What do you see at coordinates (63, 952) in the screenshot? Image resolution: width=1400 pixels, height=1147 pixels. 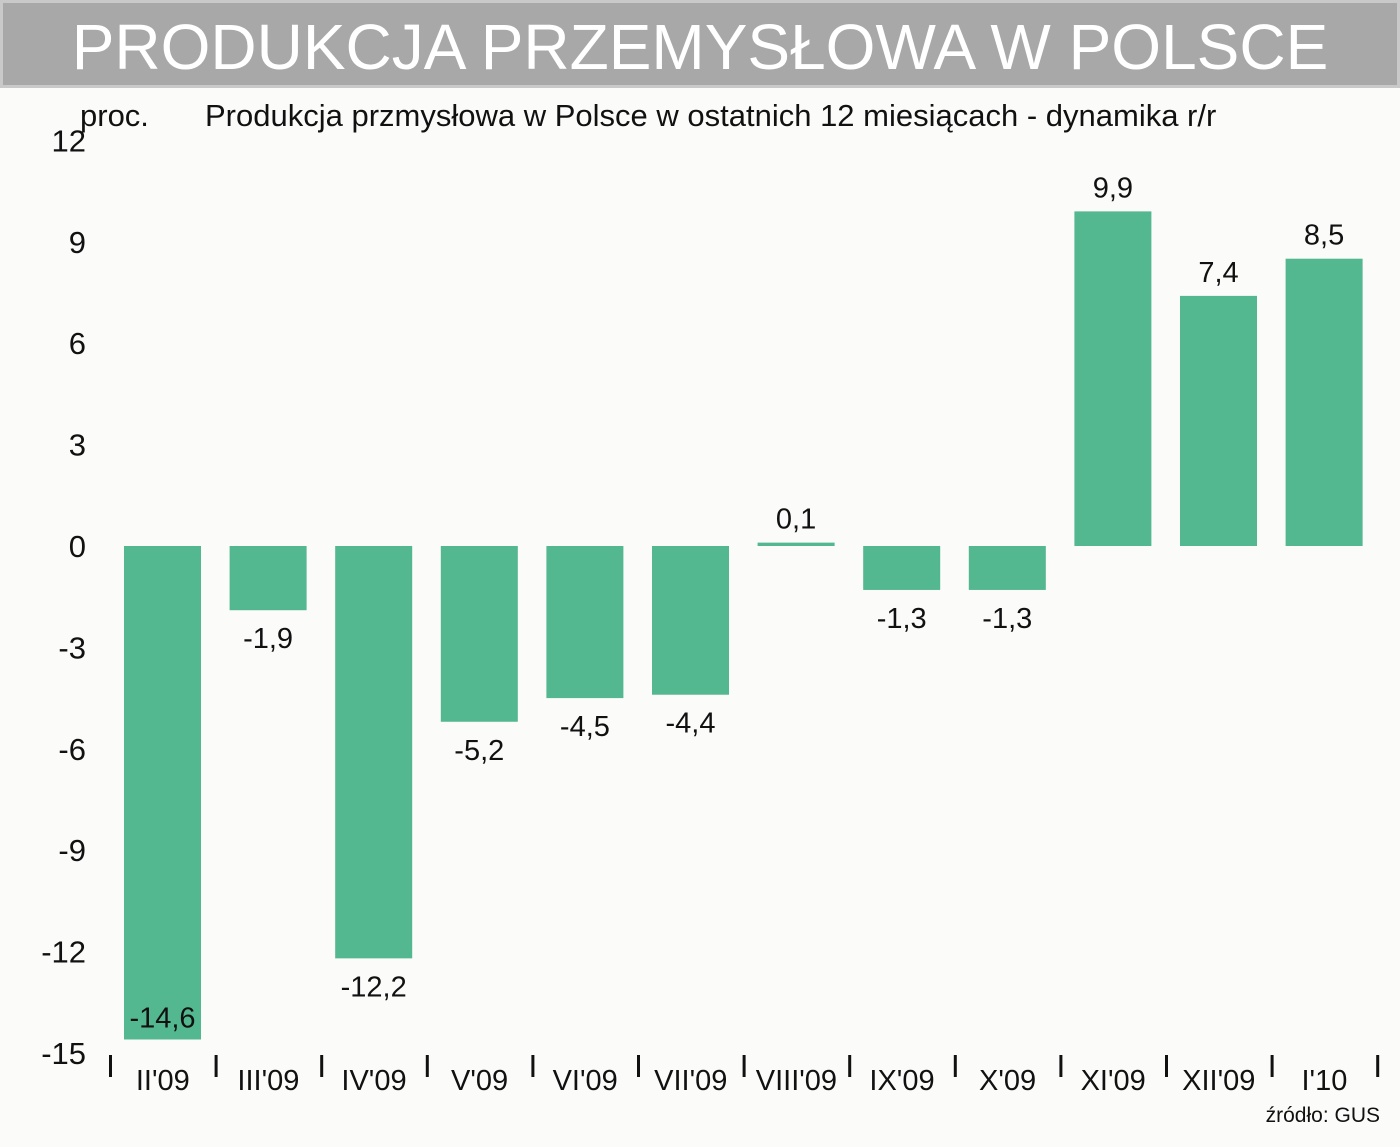 I see `y-tick-label: -12` at bounding box center [63, 952].